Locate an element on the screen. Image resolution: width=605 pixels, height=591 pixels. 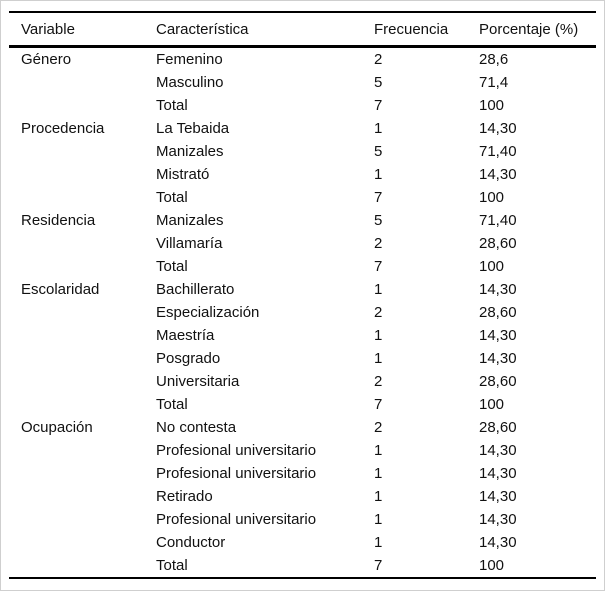
caracteristica-cell: Masculino is located at coordinates (190, 82).